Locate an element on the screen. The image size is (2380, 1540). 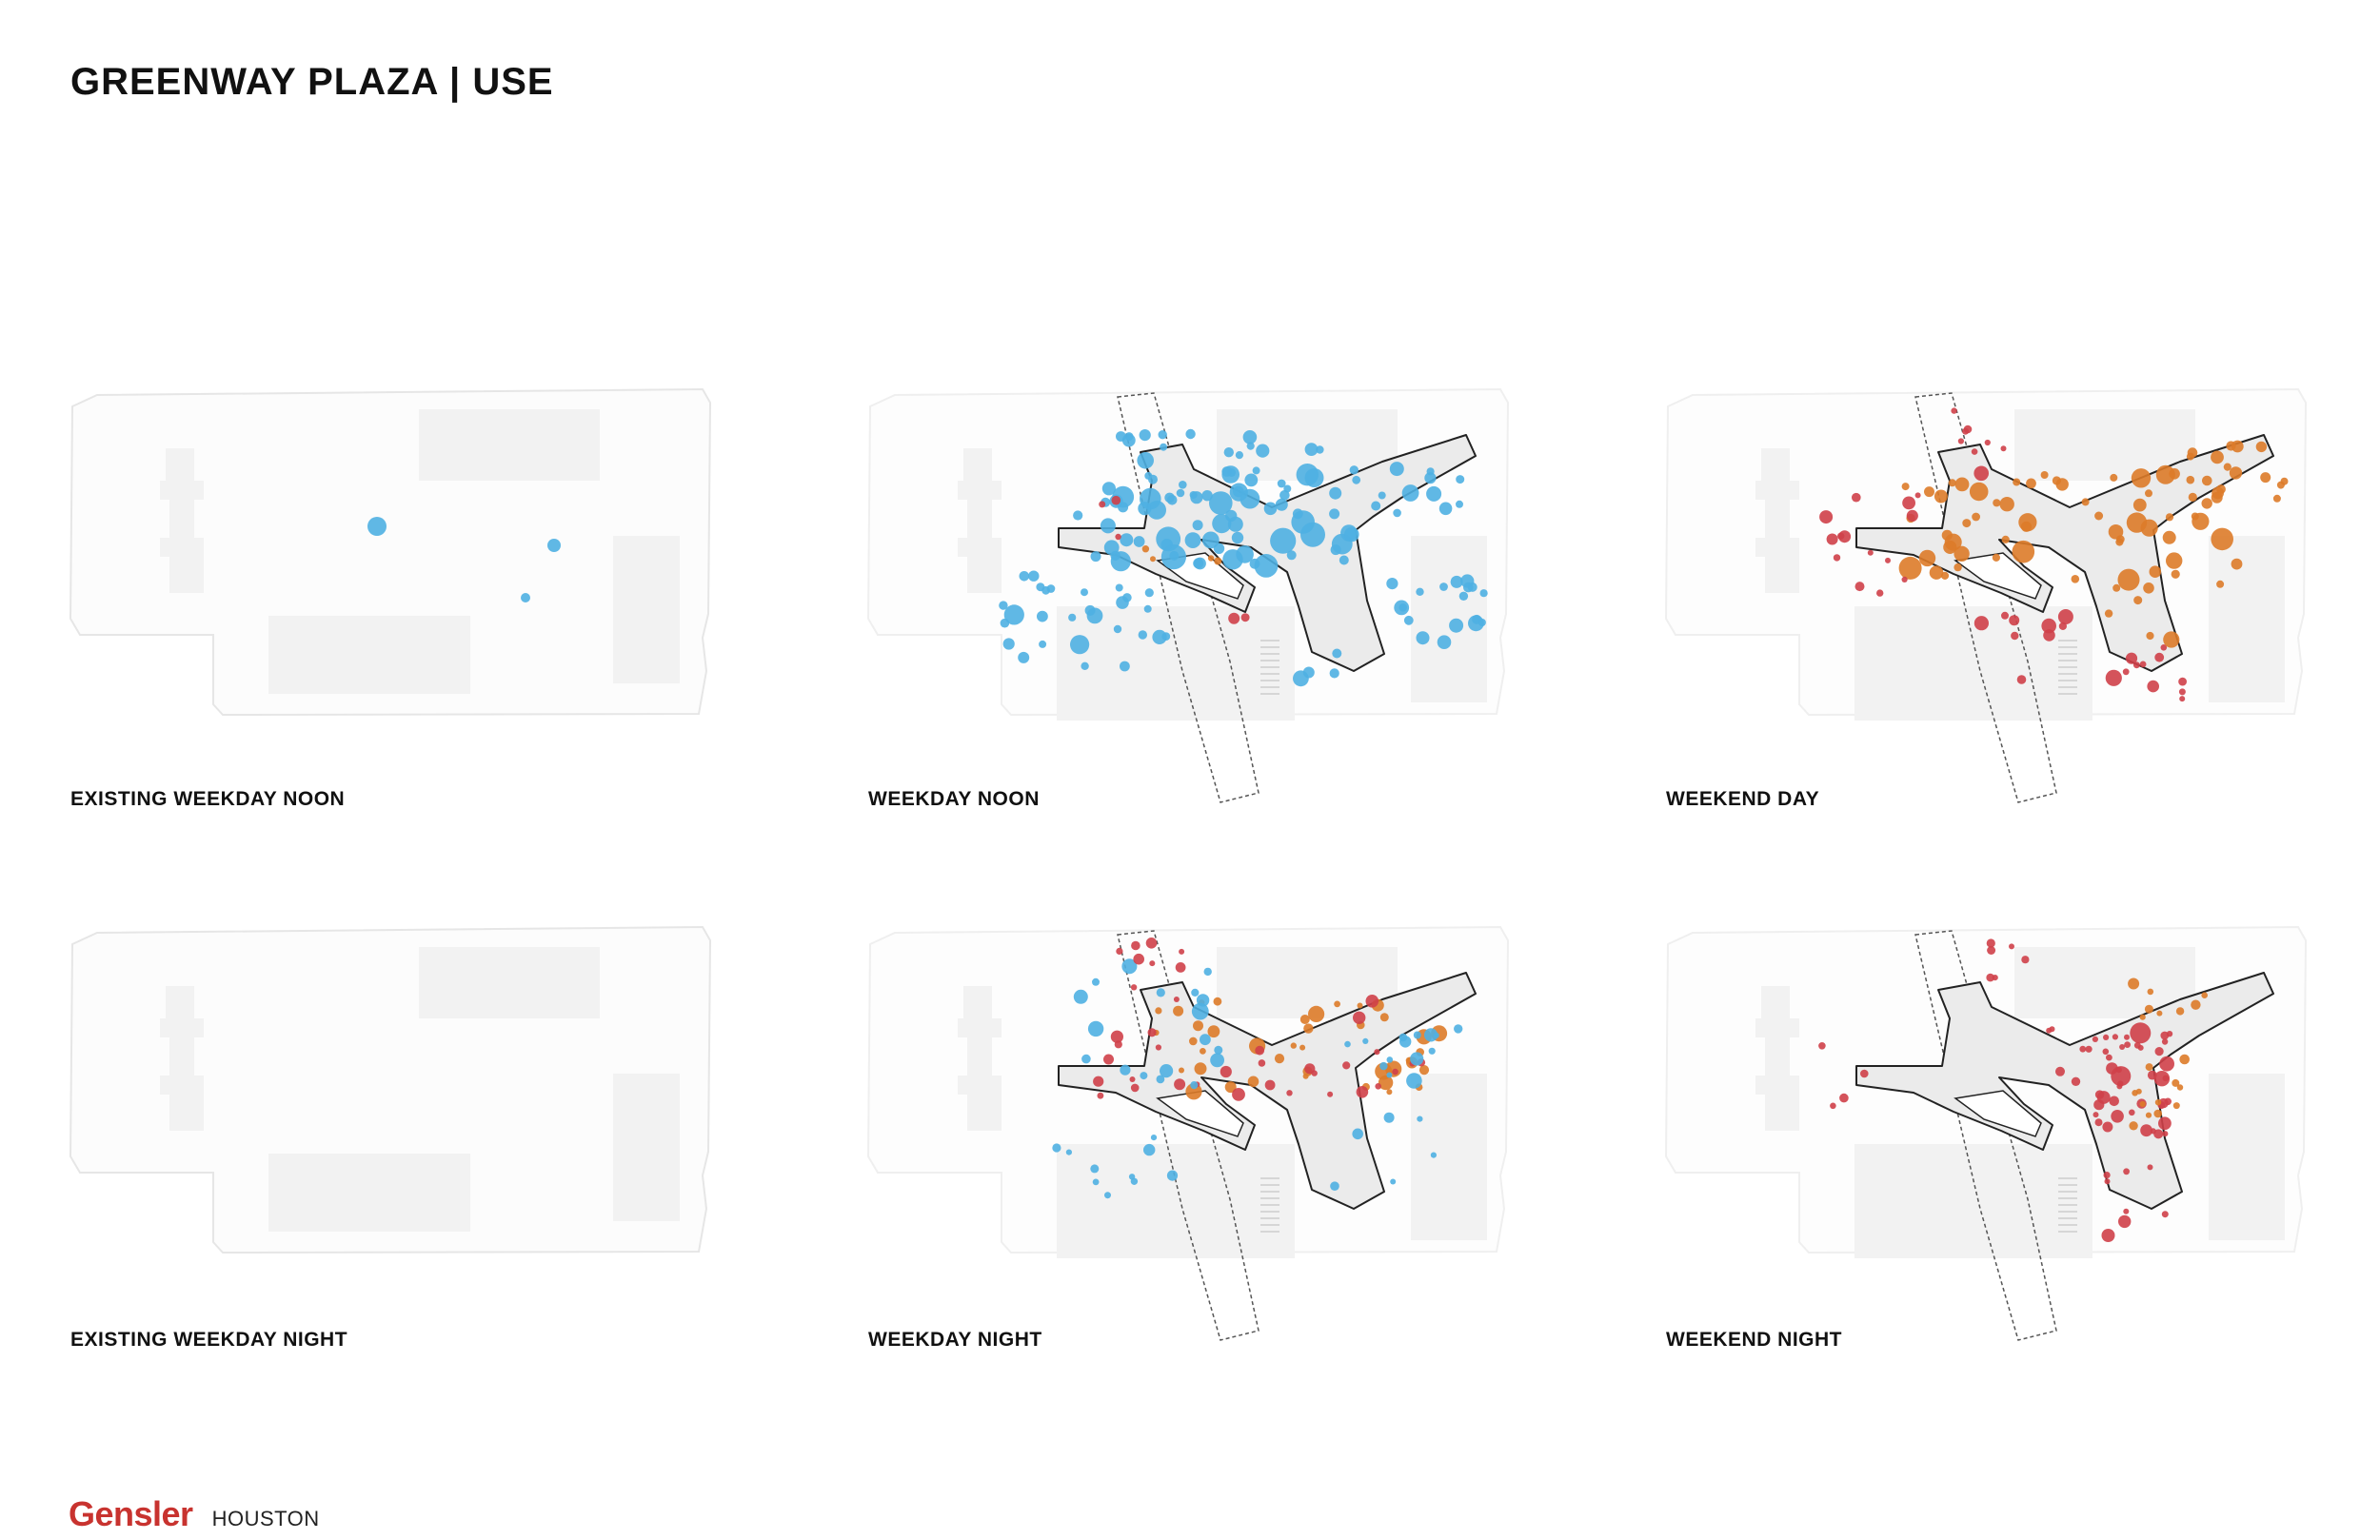
site-plan-map is located at coordinates (1986, 595).